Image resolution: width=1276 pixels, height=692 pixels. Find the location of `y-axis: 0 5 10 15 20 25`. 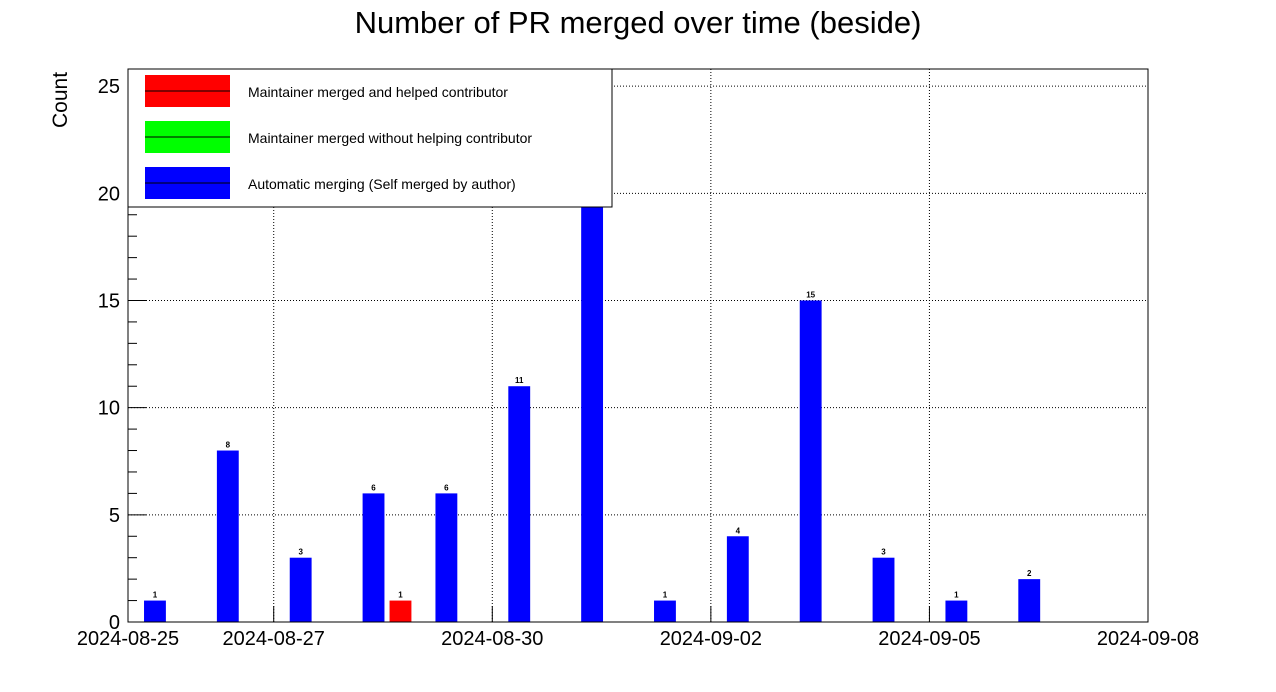

y-axis: 0 5 10 15 20 25 is located at coordinates (122, 355).